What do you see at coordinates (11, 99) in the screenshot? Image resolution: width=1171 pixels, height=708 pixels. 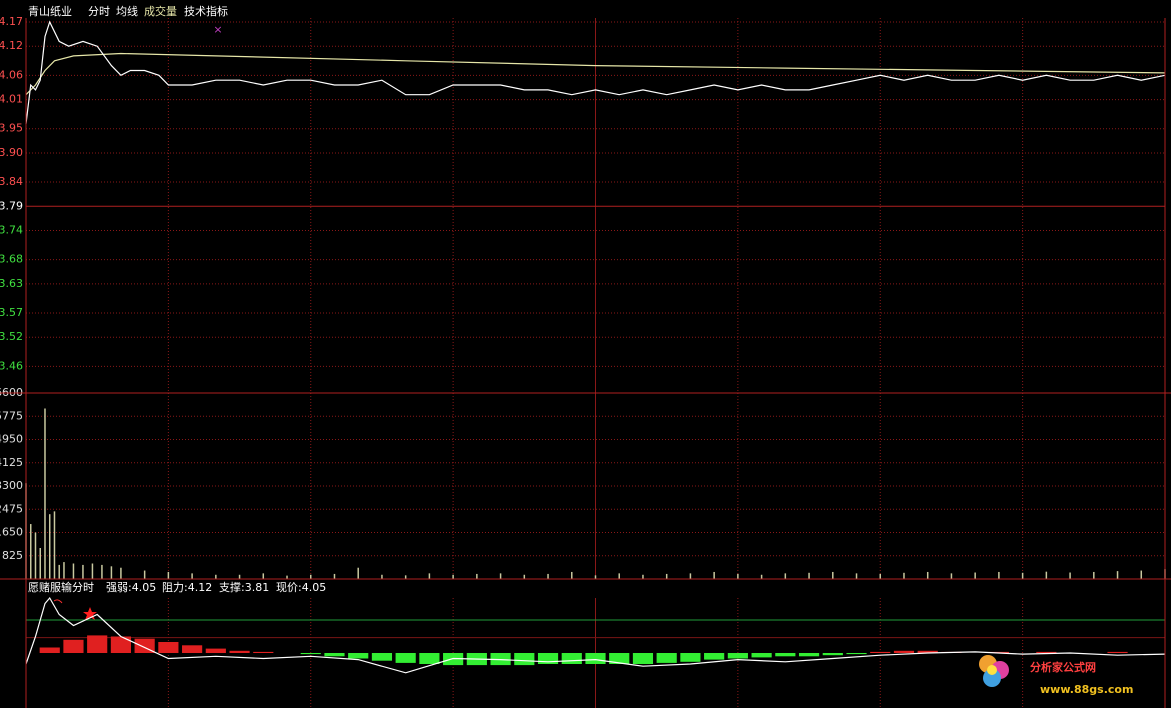 I see `y-tick-label: 4.01` at bounding box center [11, 99].